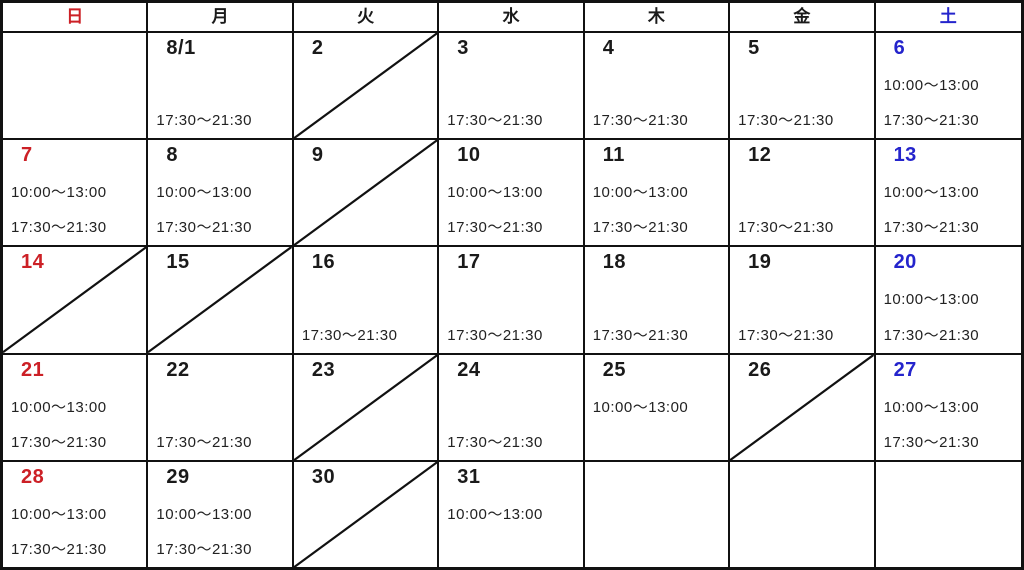 The height and width of the screenshot is (570, 1024). Describe the element at coordinates (33, 369) in the screenshot. I see `date-number: 21` at that location.